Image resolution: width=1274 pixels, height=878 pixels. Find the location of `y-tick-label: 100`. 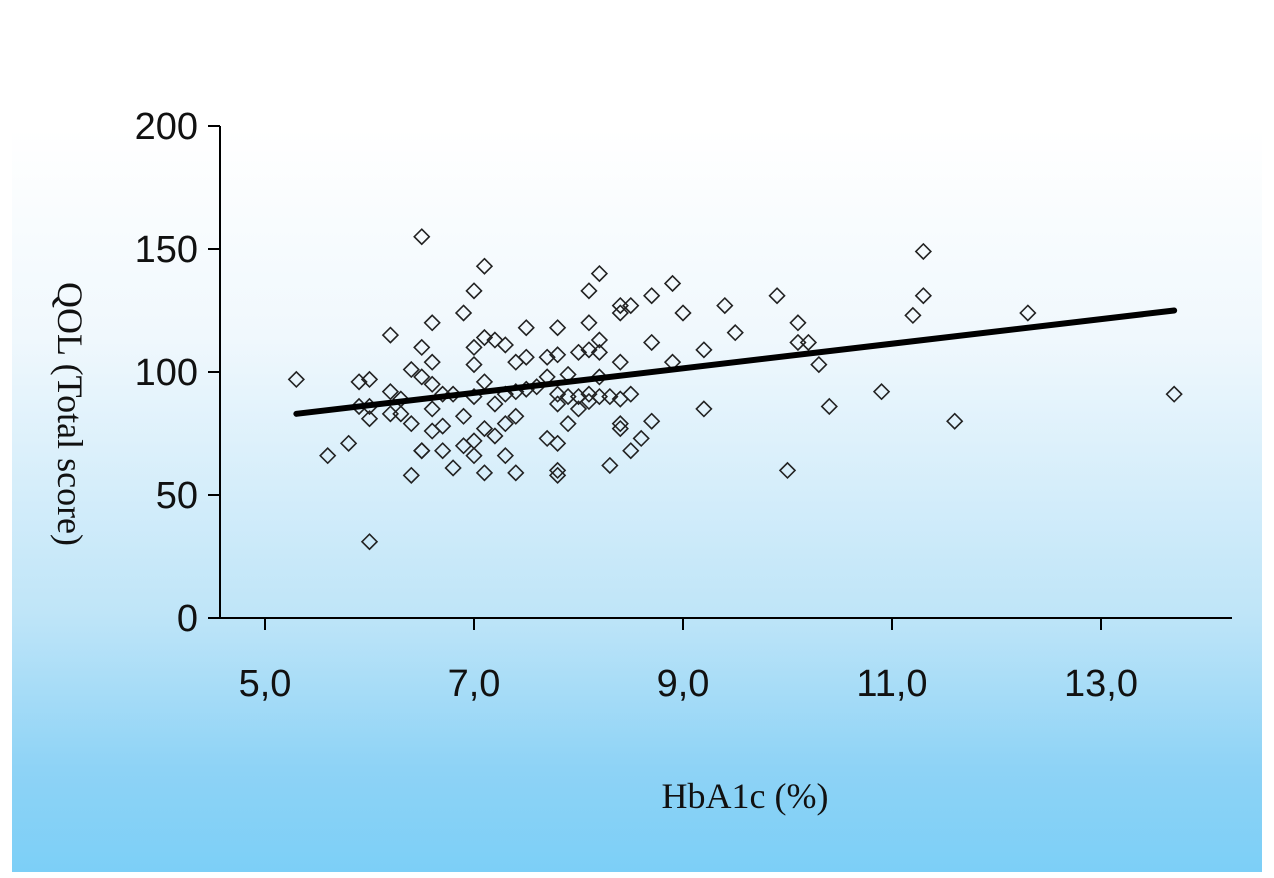

y-tick-label: 100 is located at coordinates (166, 373).